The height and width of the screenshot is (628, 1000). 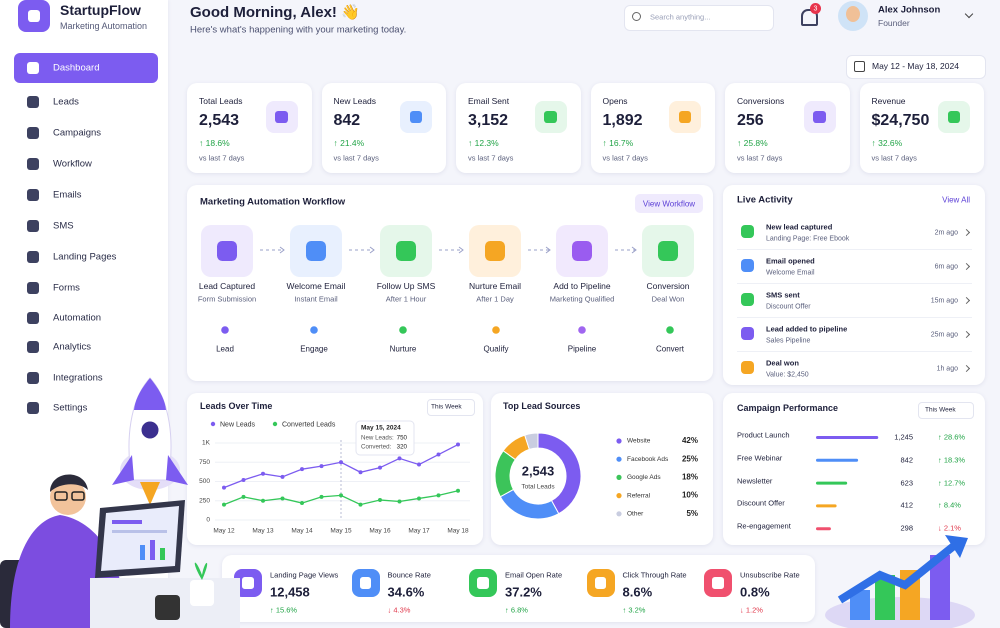 I want to click on search-box, so click(x=699, y=18).